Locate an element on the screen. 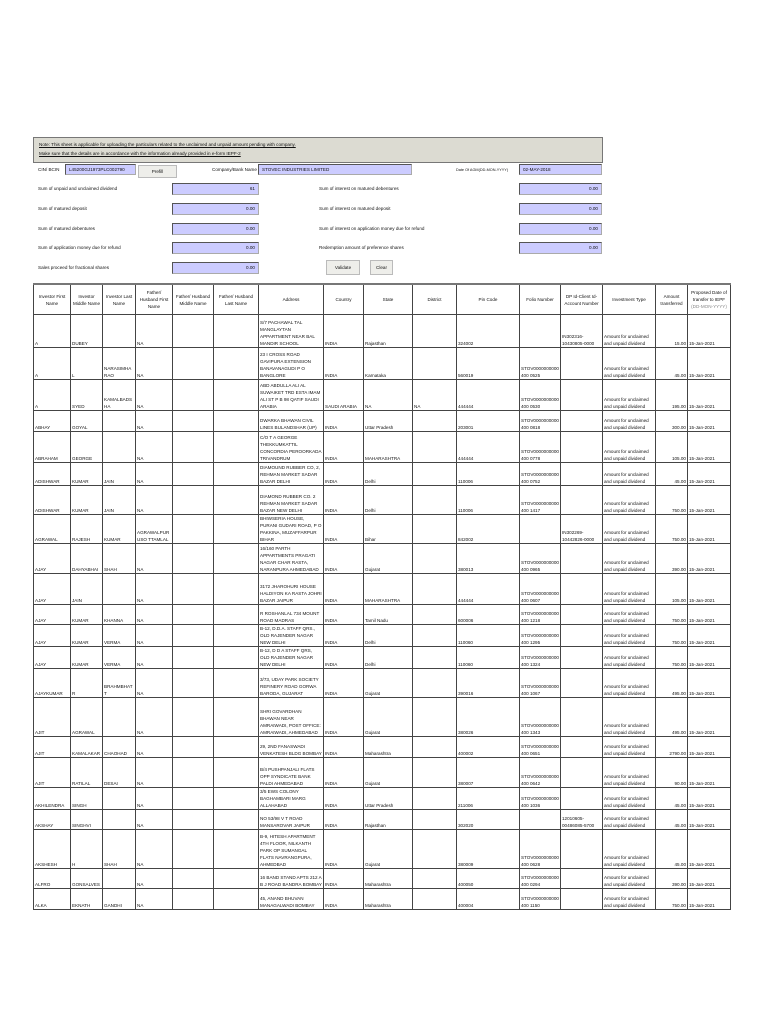 This screenshot has width=770, height=1024. table-cell: Delhi is located at coordinates (388, 657).